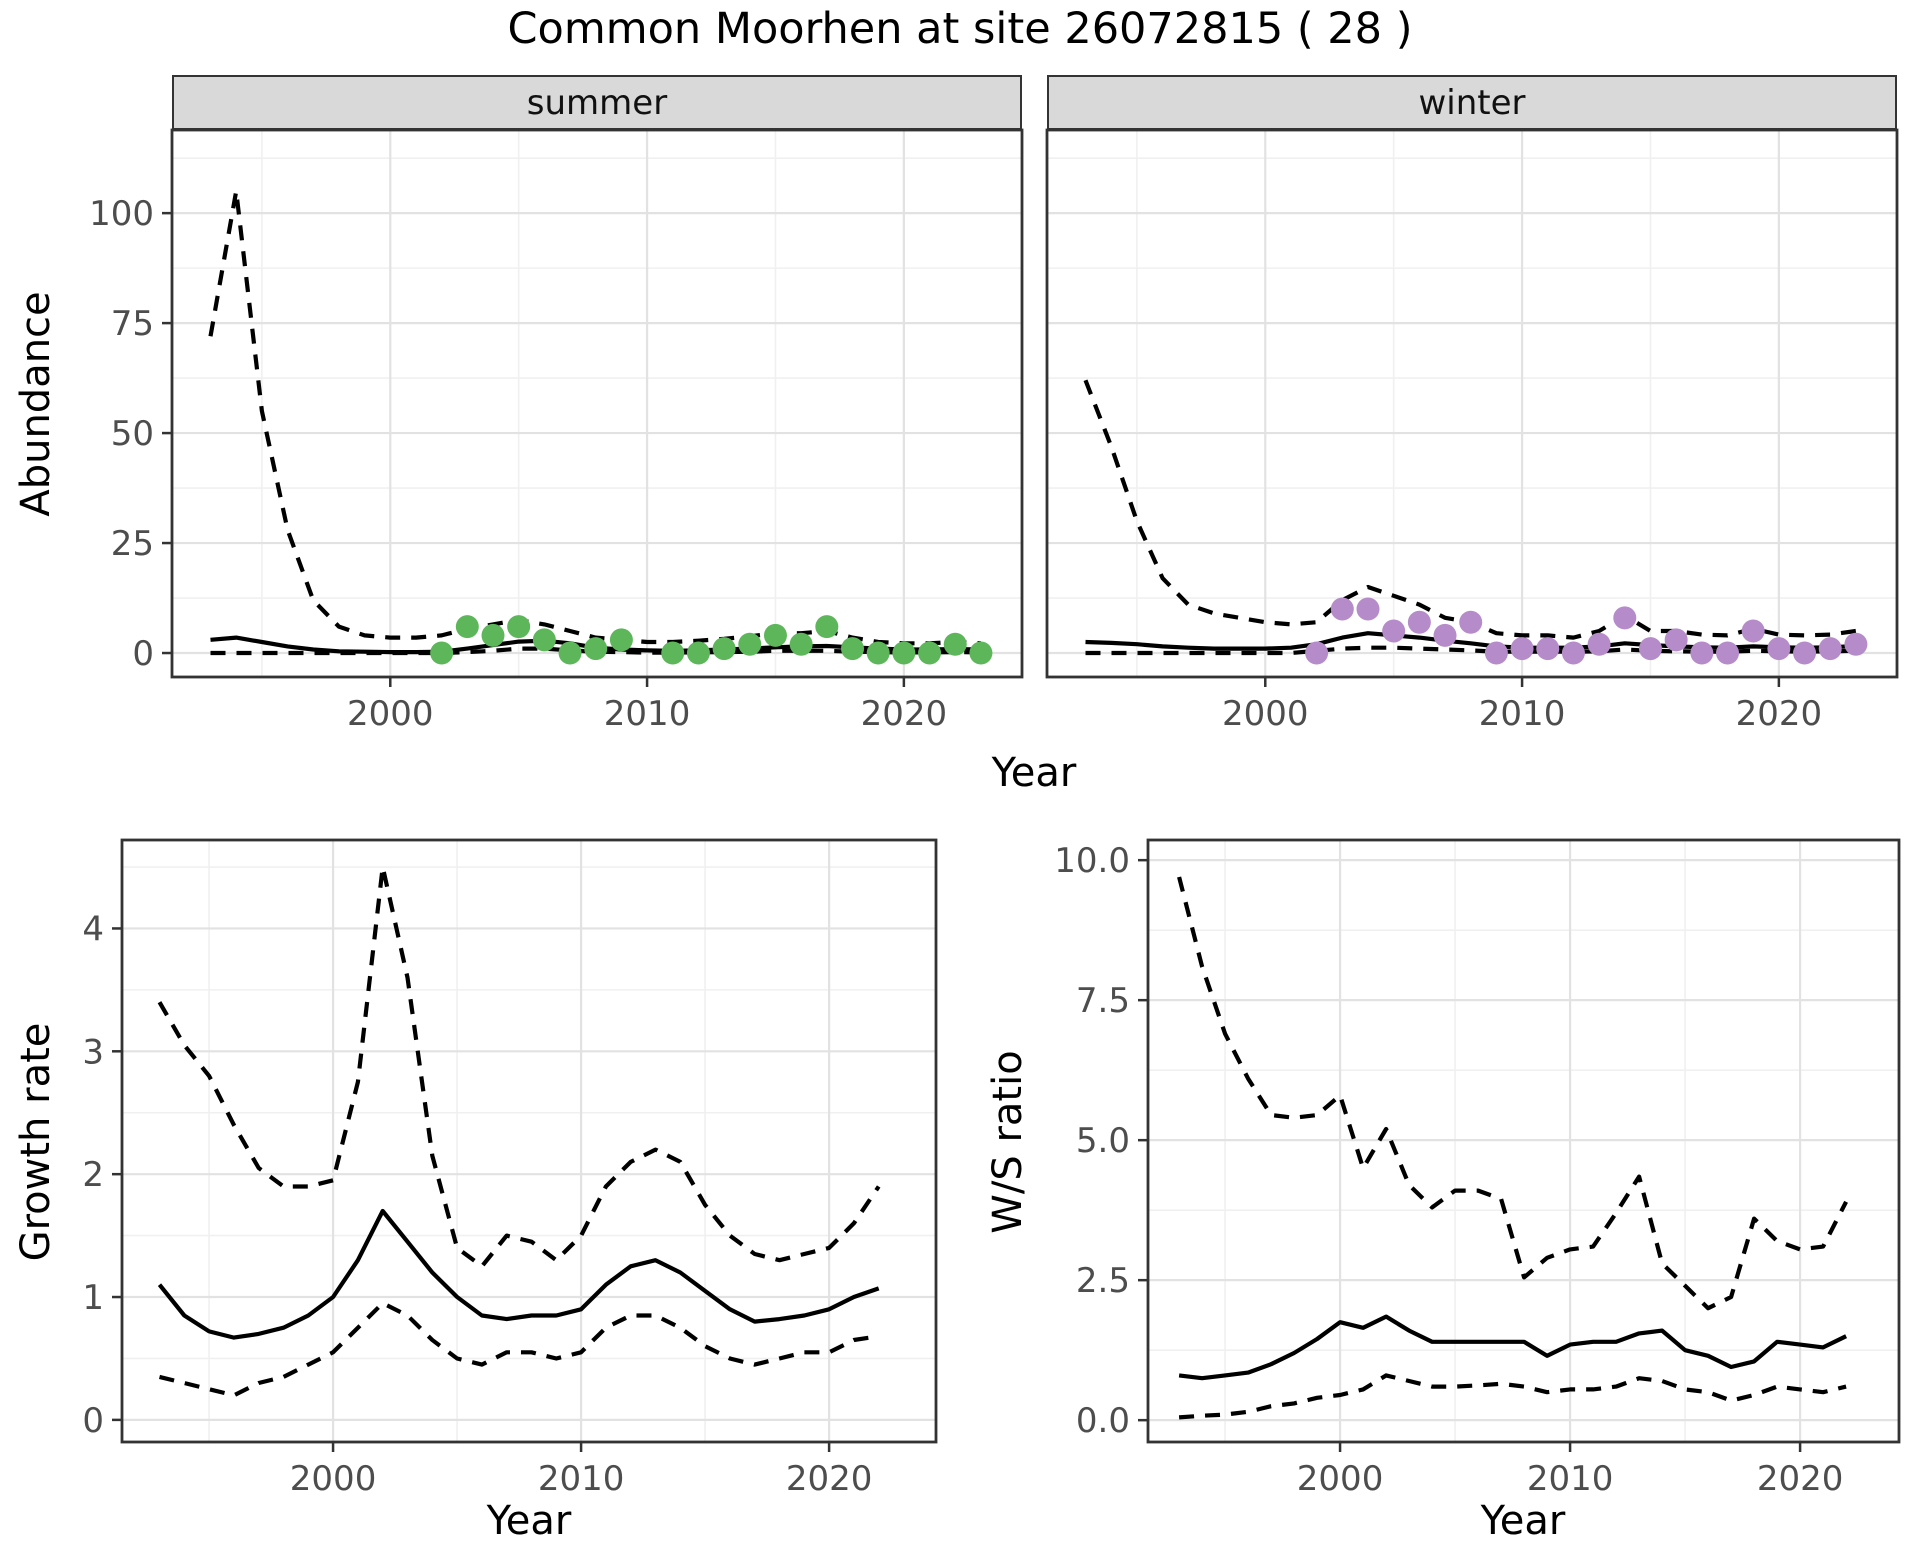  What do you see at coordinates (93, 1175) in the screenshot?
I see `svg-text: 2` at bounding box center [93, 1175].